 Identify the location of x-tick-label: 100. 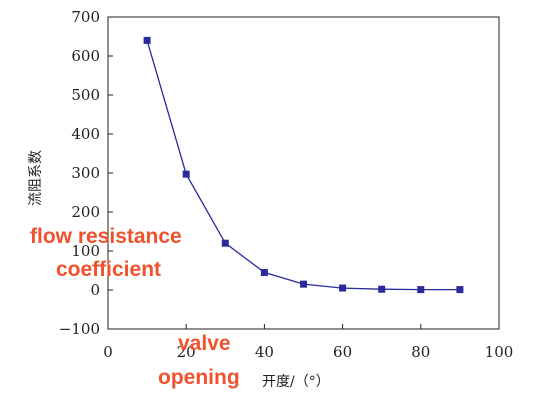
(499, 352).